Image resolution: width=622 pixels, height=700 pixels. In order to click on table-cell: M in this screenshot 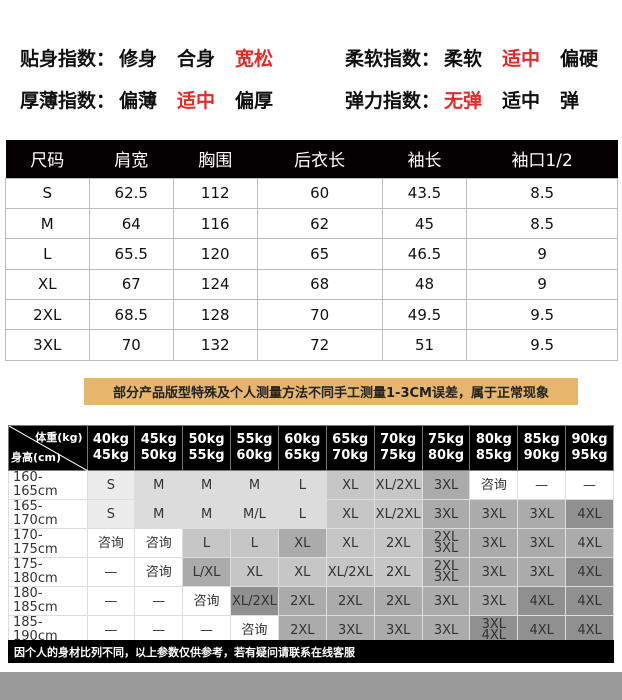, I will do `click(47, 223)`.